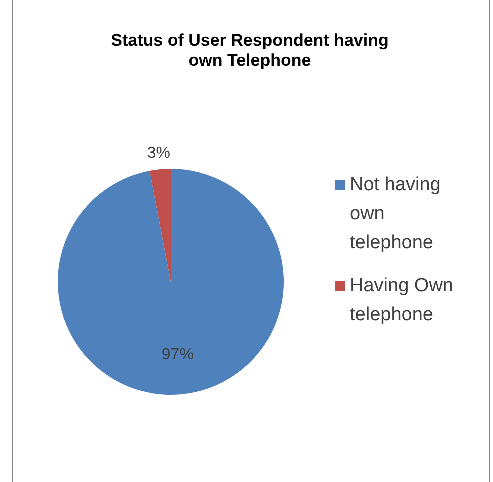 The height and width of the screenshot is (482, 493). Describe the element at coordinates (250, 50) in the screenshot. I see `chart-title: Status of User Respondent having own Telephone` at that location.